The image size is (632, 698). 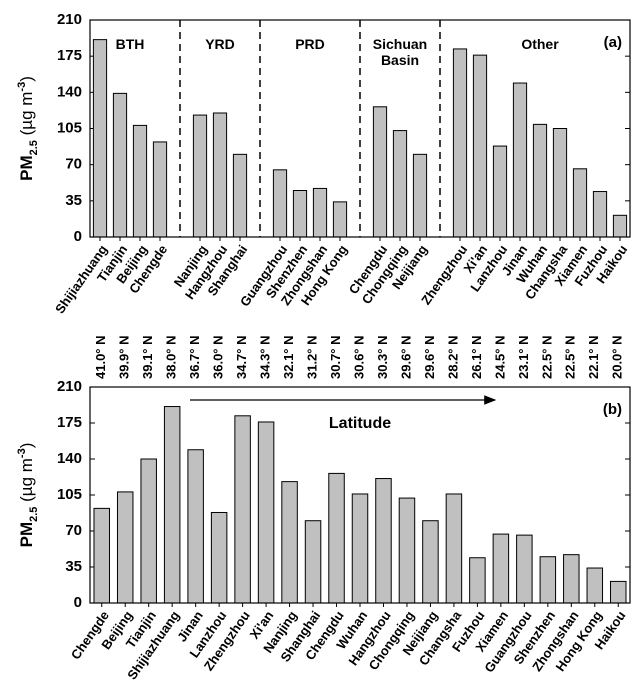 What do you see at coordinates (194, 357) in the screenshot?
I see `top-axis-label: 36.7° N` at bounding box center [194, 357].